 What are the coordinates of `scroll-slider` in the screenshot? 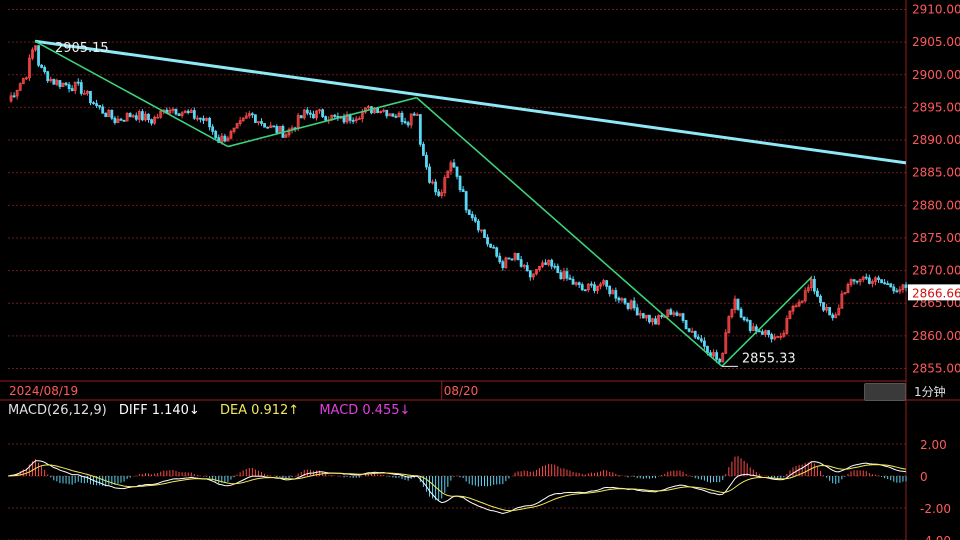 It's located at (885, 392).